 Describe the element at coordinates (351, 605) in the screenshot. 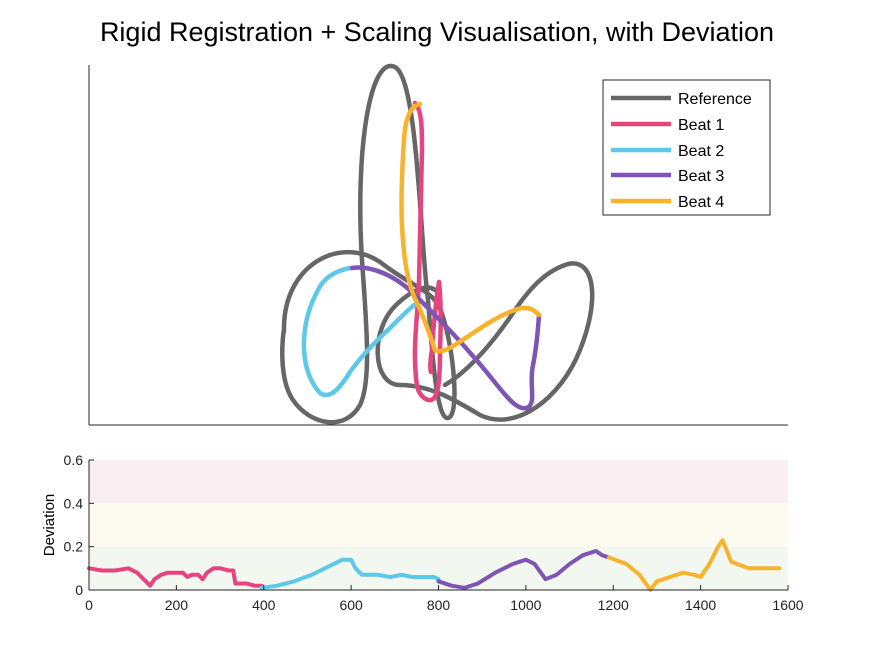

I see `x-tick-label: 600` at that location.